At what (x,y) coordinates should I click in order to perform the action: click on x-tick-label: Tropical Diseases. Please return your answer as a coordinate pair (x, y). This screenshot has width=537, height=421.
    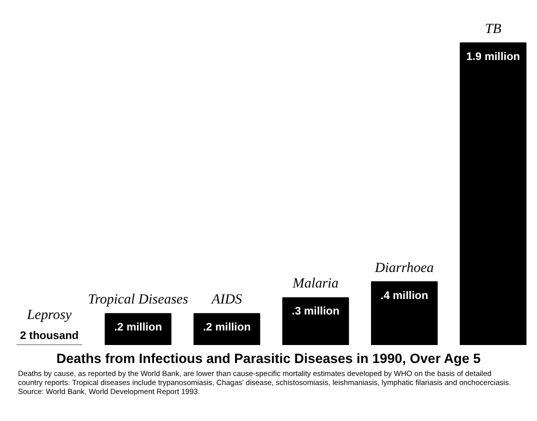
    Looking at the image, I should click on (138, 300).